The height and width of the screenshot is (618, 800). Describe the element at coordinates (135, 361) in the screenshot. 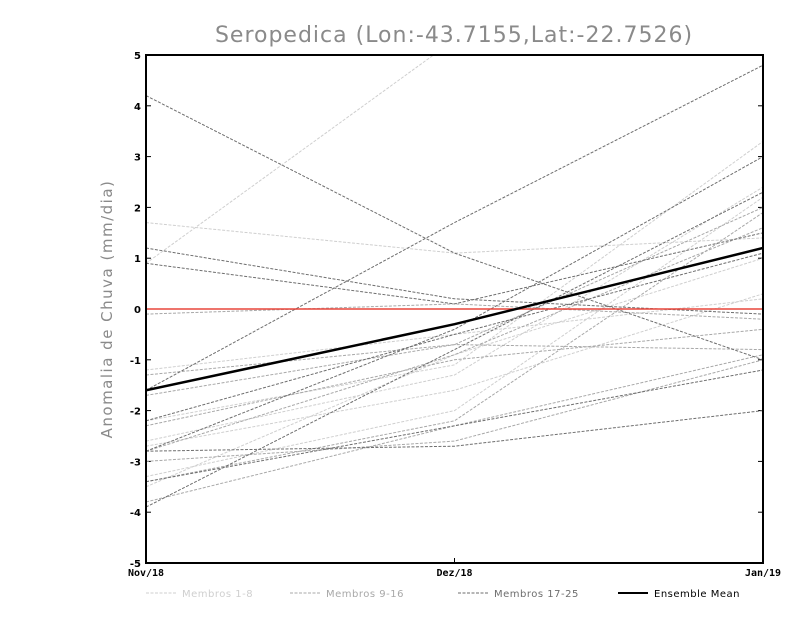

I see `y-tick-label: -1` at that location.